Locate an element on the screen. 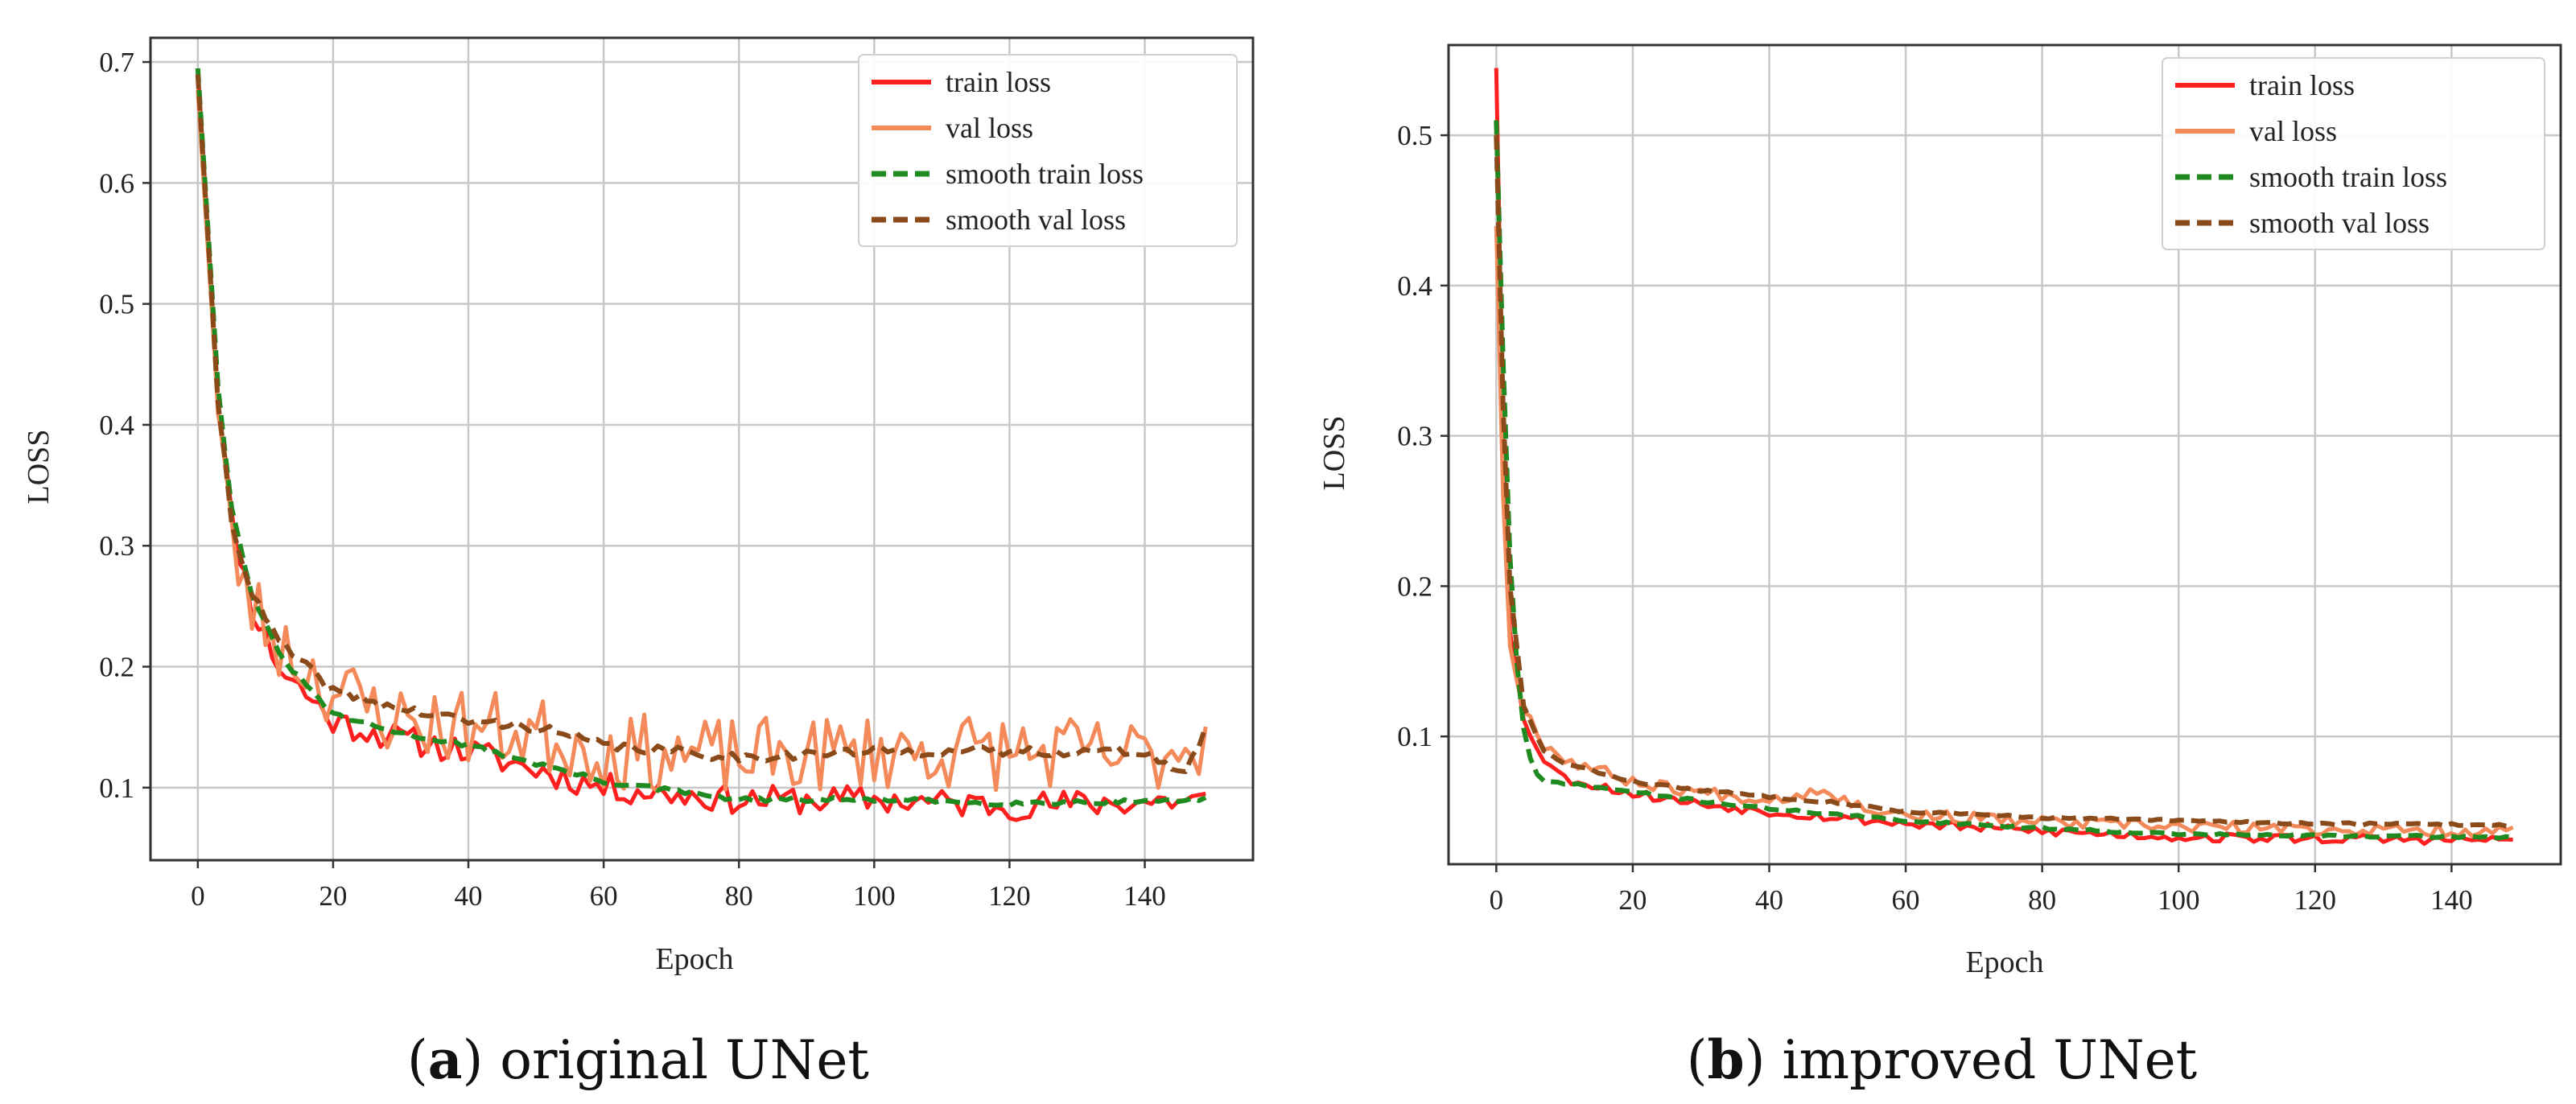 This screenshot has width=2576, height=1104. panel-a-x-tick-label: 100 is located at coordinates (874, 896).